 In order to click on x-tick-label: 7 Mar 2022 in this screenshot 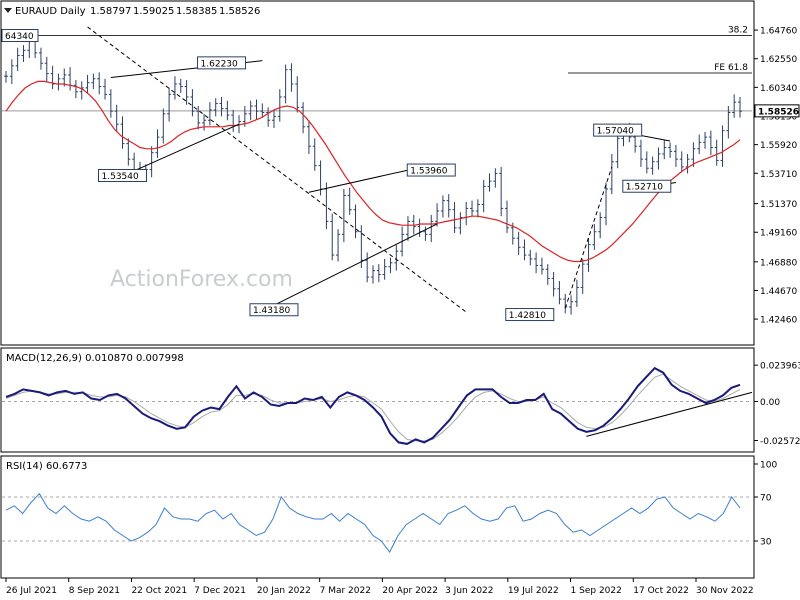, I will do `click(345, 591)`.